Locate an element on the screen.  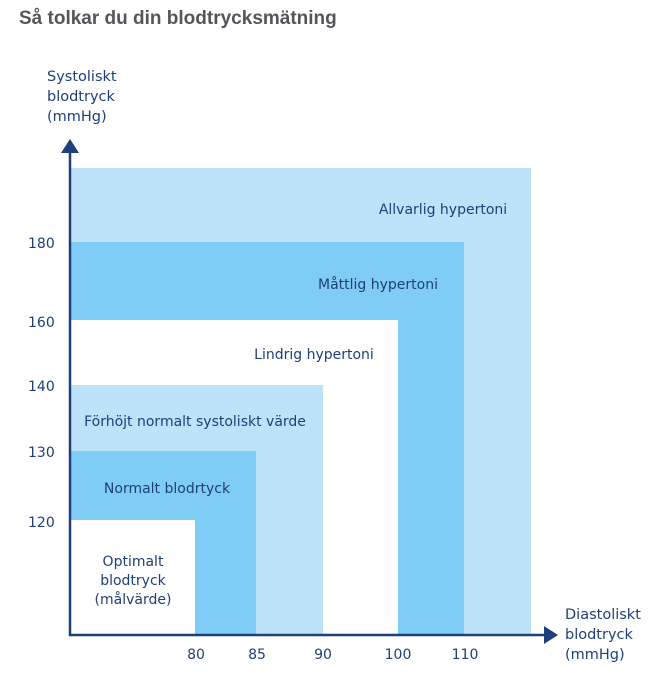
zone-label-optimalt: Optimalt blodtryck (målvärde) is located at coordinates (133, 581).